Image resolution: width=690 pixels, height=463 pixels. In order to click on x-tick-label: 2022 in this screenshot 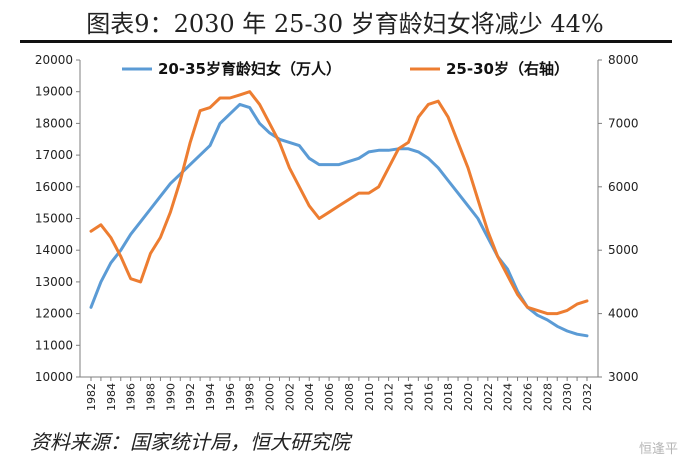, I will do `click(488, 397)`.